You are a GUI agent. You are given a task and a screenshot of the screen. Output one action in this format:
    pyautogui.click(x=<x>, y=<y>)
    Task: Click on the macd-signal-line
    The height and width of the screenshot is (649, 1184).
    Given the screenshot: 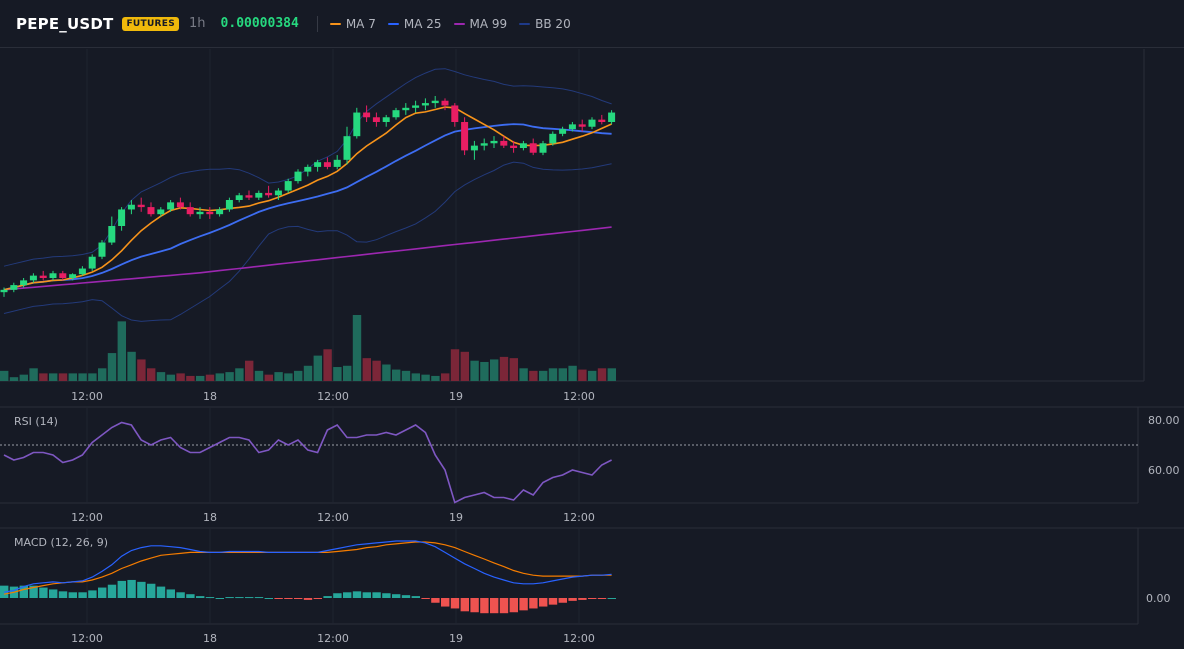 What is the action you would take?
    pyautogui.click(x=307, y=568)
    